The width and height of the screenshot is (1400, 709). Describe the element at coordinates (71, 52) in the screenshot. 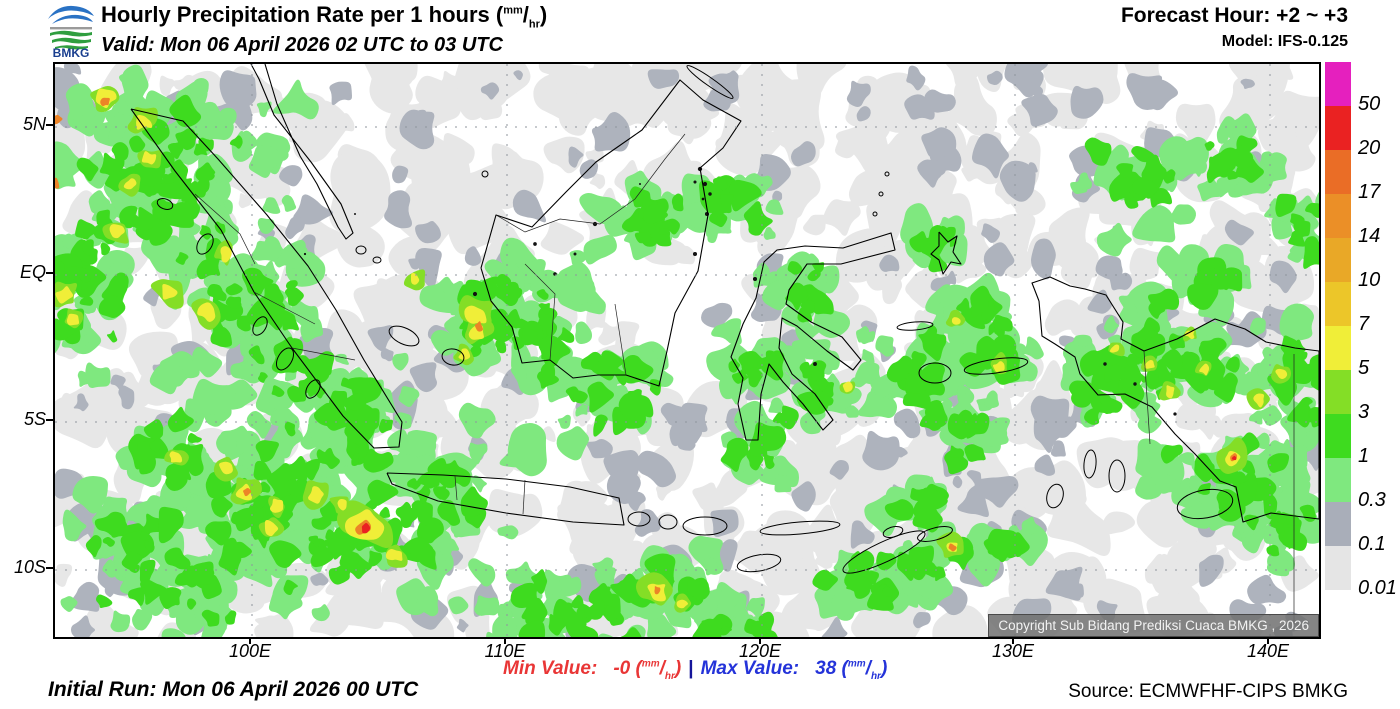

I see `logo-text: BMKG` at that location.